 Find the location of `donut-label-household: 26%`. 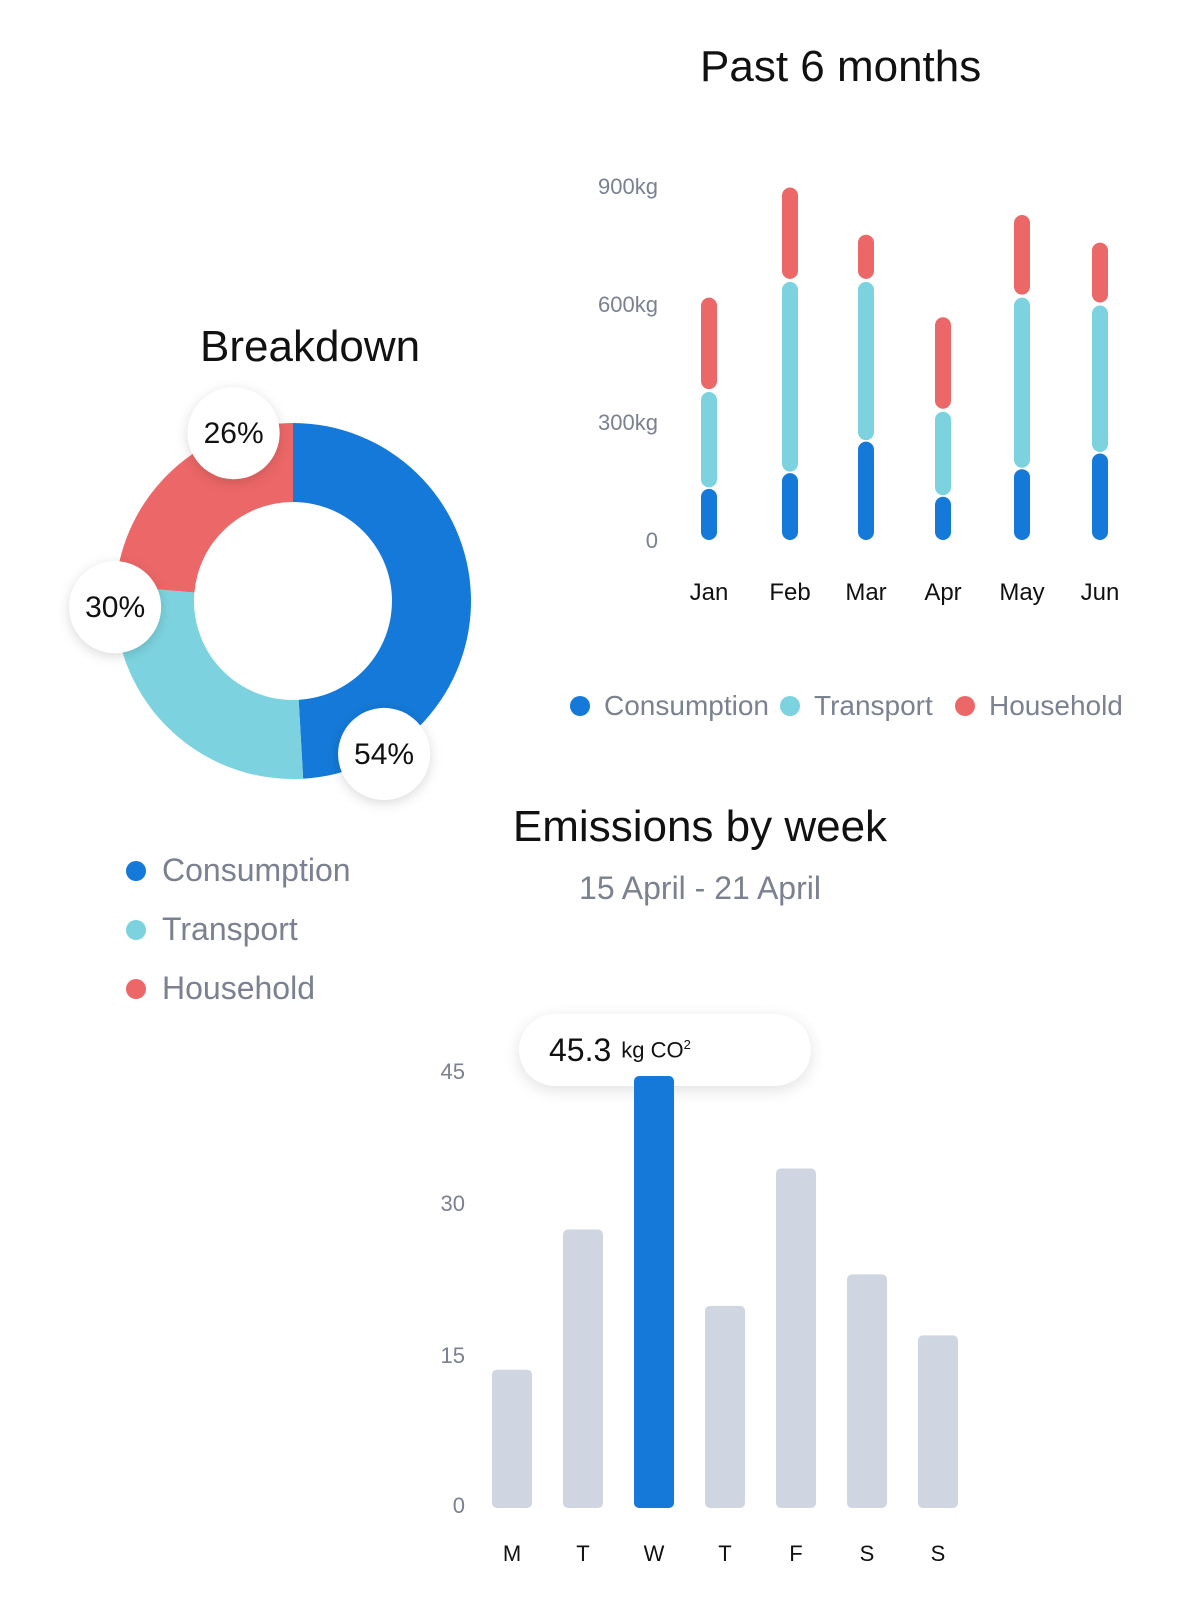

donut-label-household: 26% is located at coordinates (233, 433).